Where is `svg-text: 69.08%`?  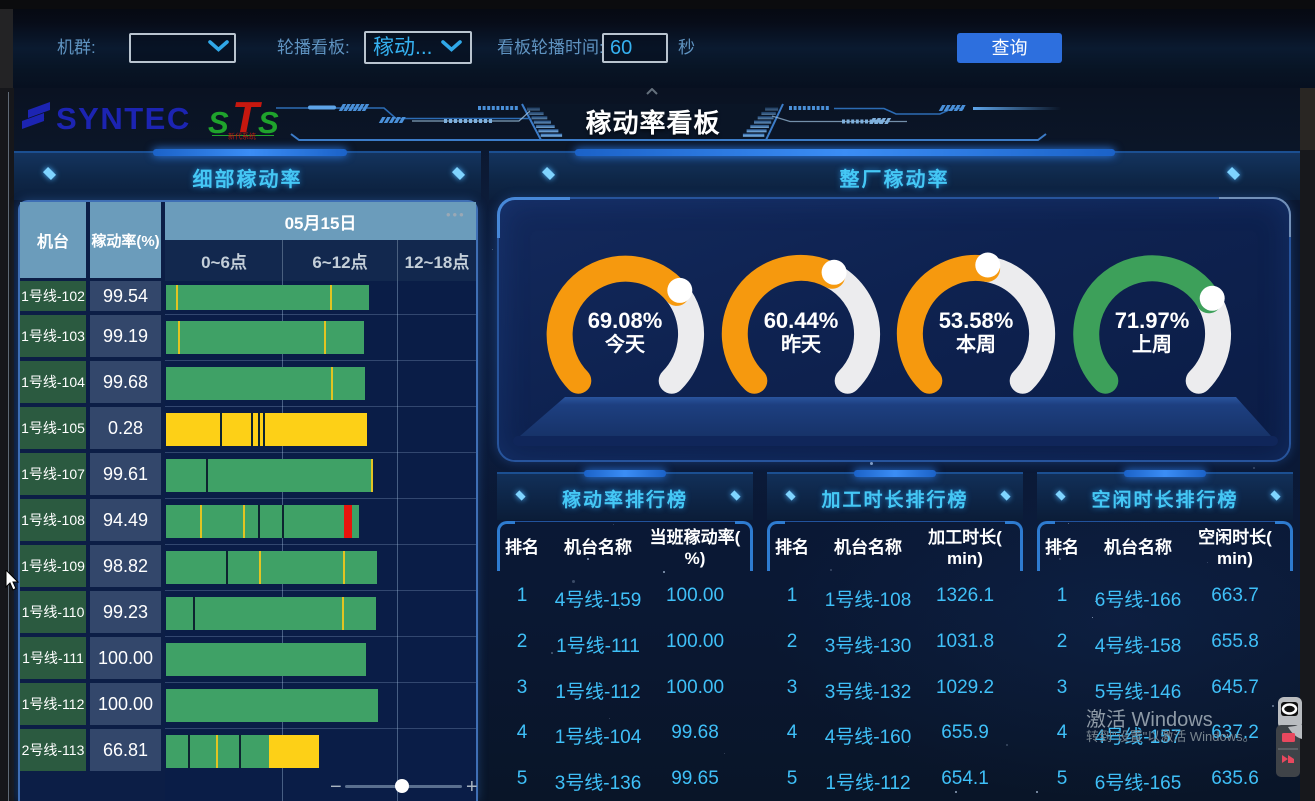 svg-text: 69.08% is located at coordinates (625, 320).